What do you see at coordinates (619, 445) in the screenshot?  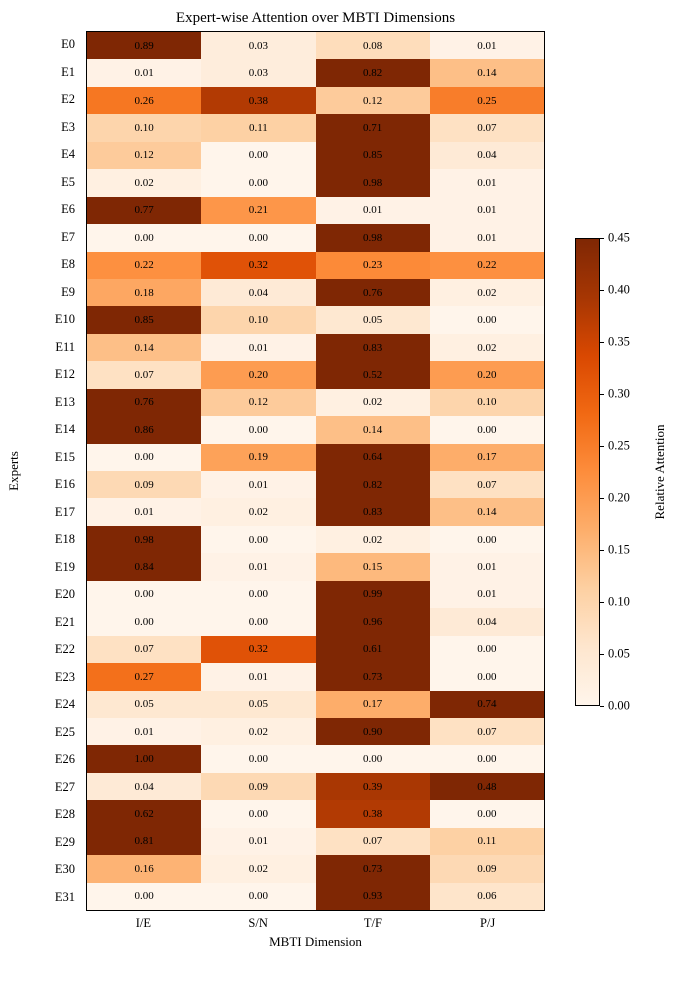 I see `colorbar-tick-label: 0.25` at bounding box center [619, 445].